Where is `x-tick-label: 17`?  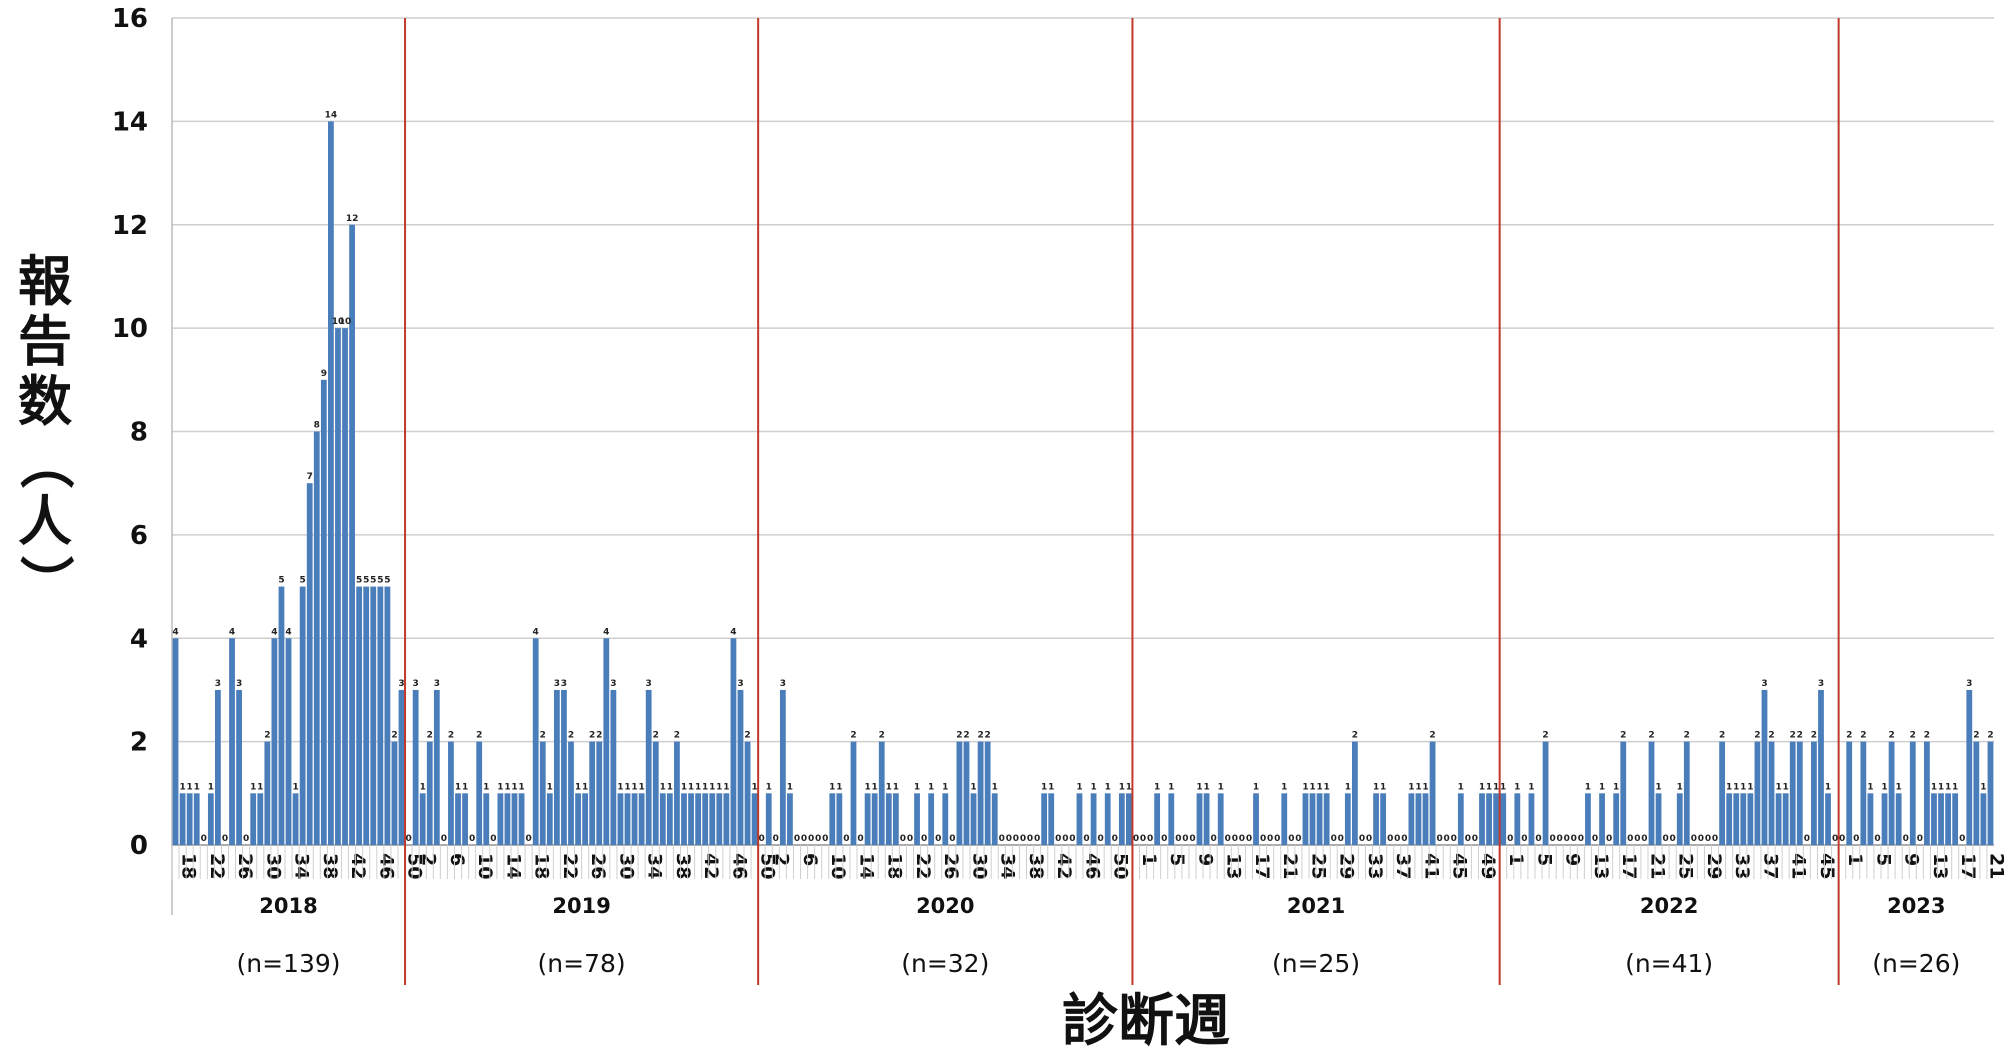
x-tick-label: 17 is located at coordinates (1629, 866).